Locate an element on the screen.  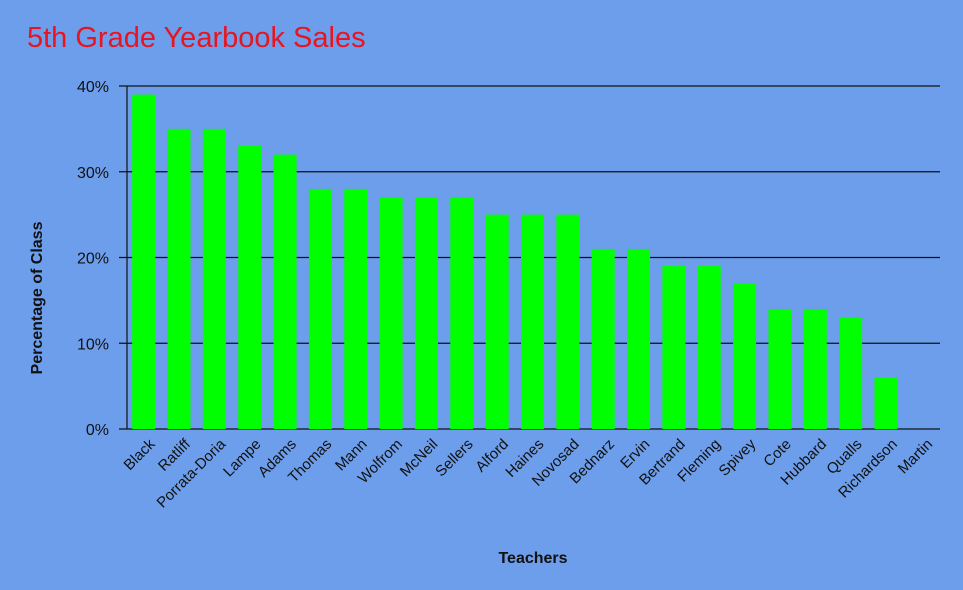
x-tick-label: Black is located at coordinates (140, 454).